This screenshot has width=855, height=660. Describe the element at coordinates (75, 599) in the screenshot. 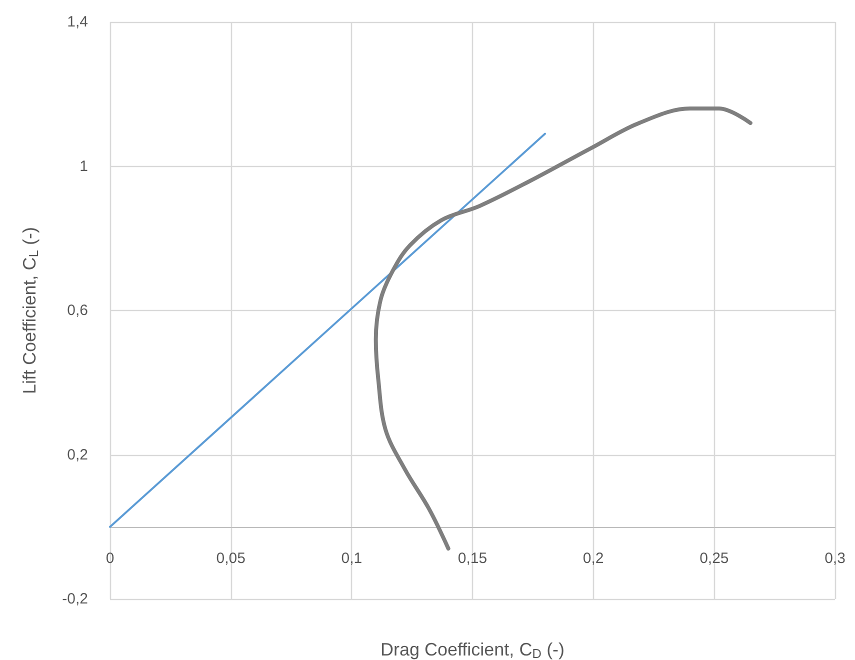

I see `y-tick-label: -0,2` at that location.